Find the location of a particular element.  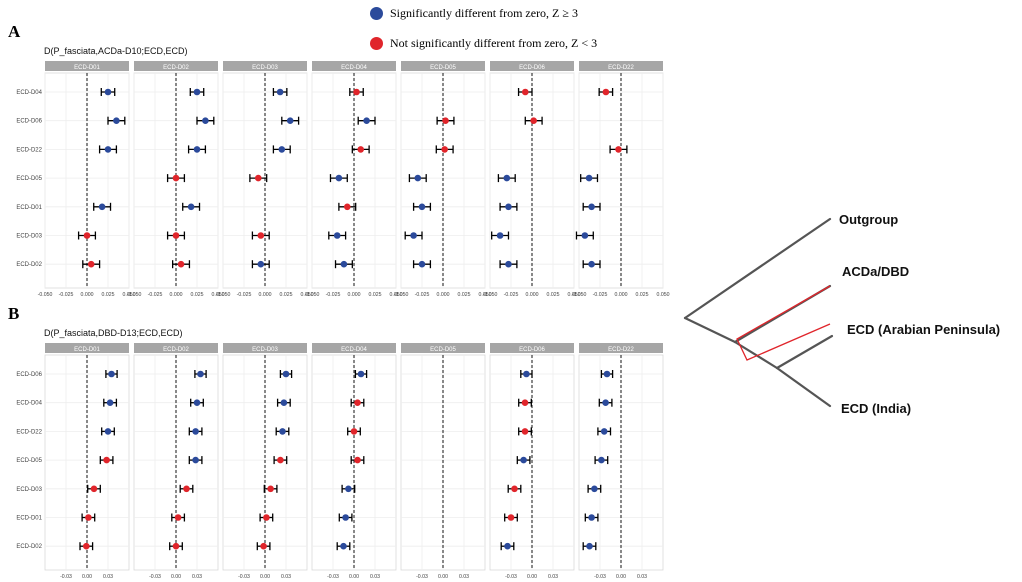

introgression-highlight is located at coordinates (783, 323).